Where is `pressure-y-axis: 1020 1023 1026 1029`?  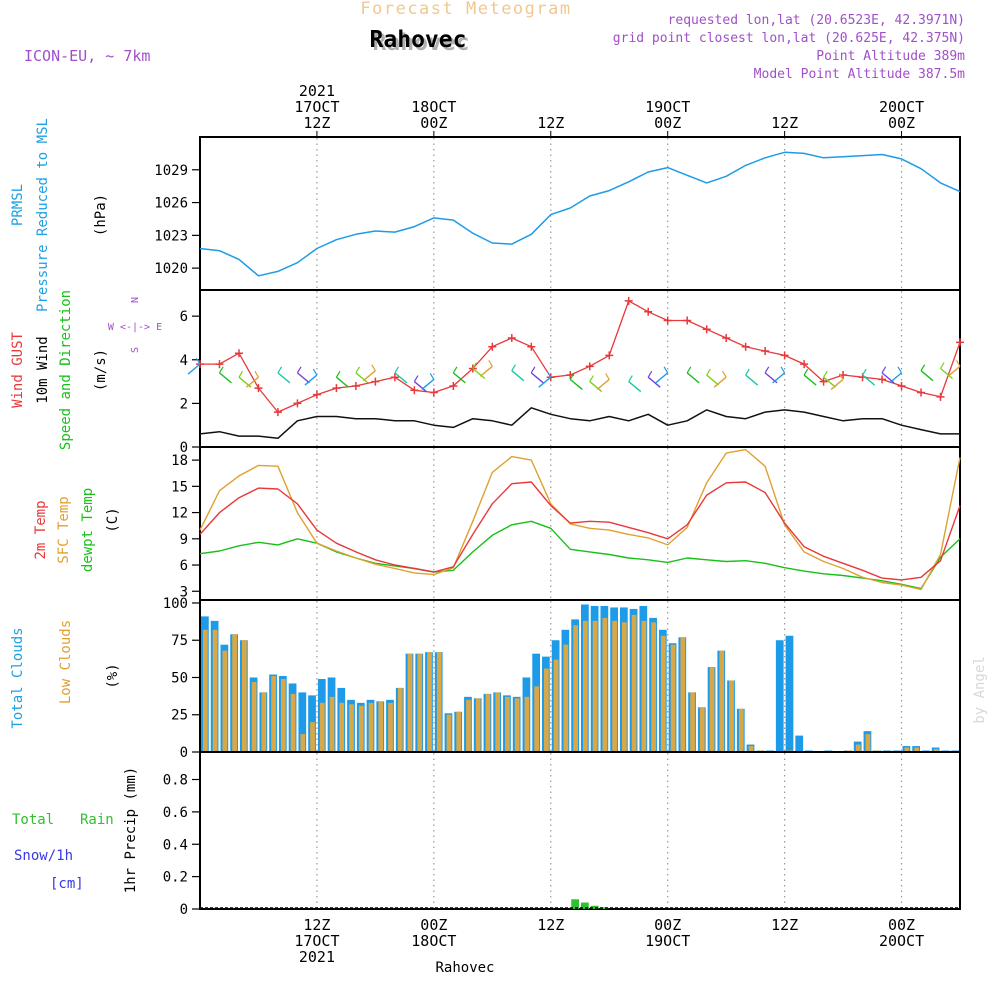
pressure-y-axis: 1020 1023 1026 1029 is located at coordinates (177, 220).